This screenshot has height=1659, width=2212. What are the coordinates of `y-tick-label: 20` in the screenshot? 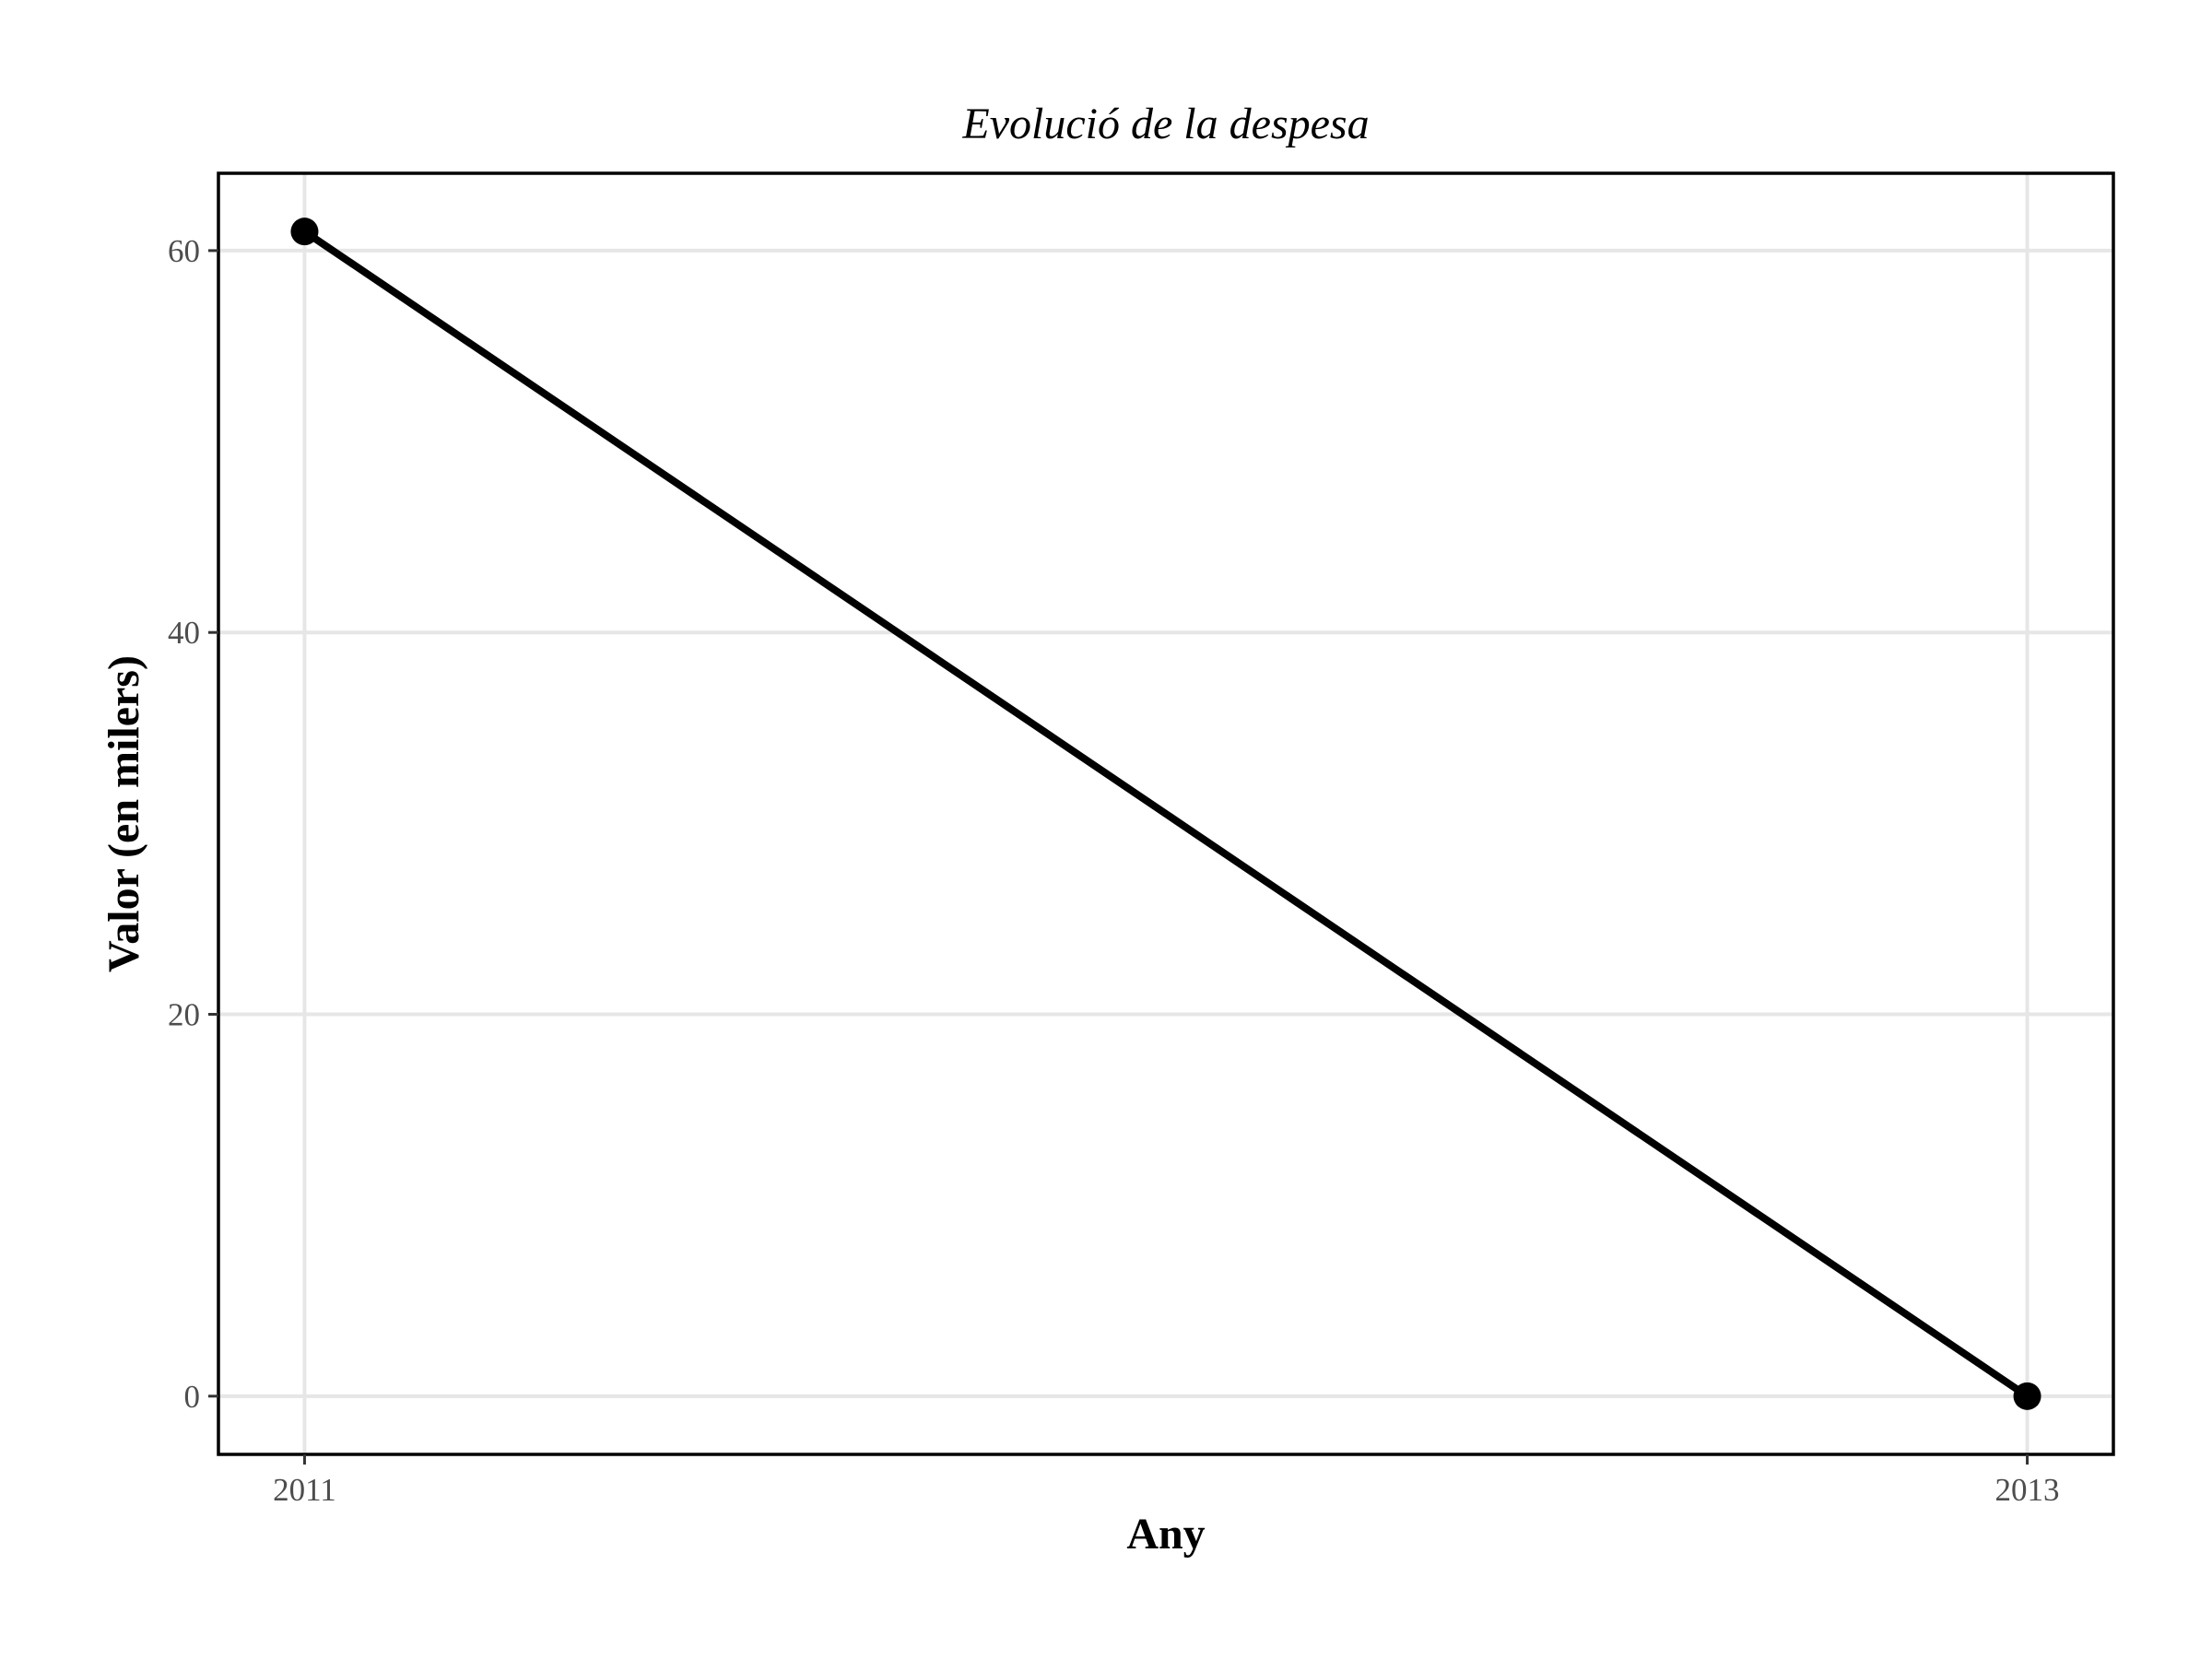 It's located at (184, 1015).